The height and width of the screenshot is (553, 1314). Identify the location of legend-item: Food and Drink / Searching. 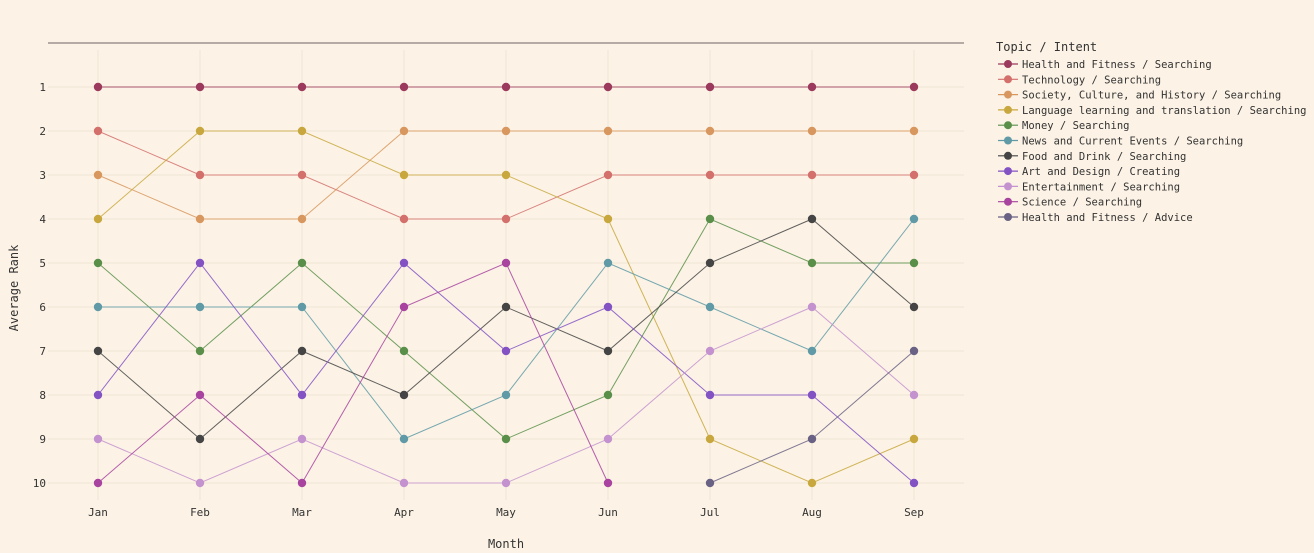
(1092, 157).